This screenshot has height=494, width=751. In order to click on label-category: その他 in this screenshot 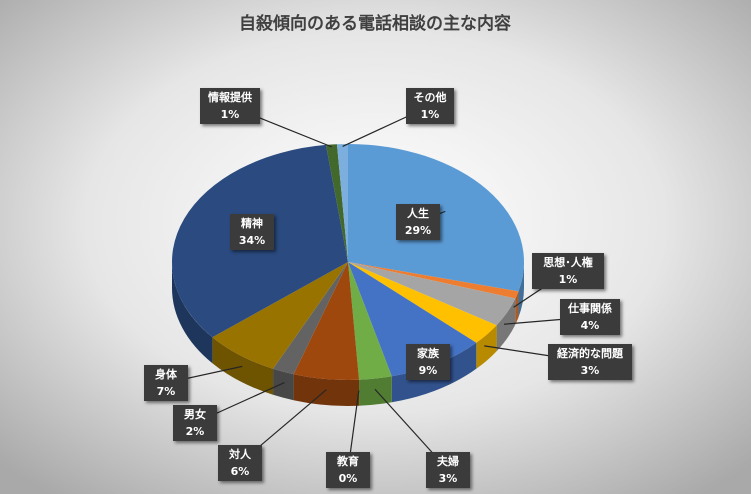, I will do `click(430, 97)`.